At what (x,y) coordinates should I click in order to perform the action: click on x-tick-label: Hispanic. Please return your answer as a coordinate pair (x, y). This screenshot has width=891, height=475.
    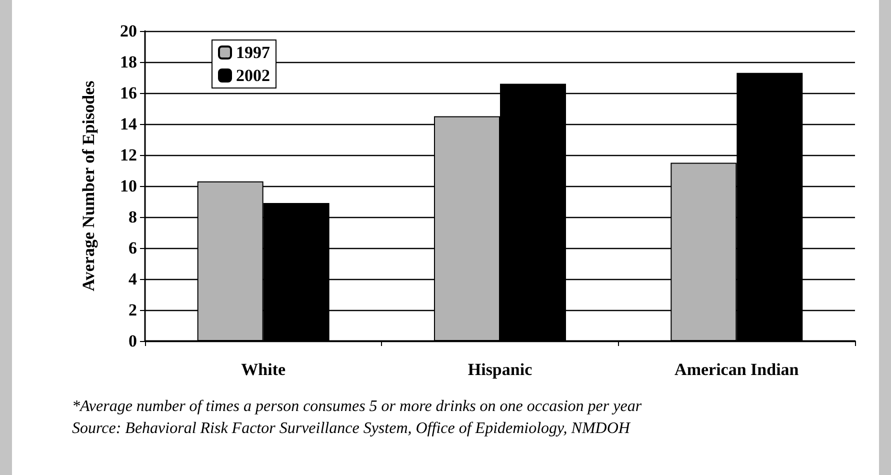
    Looking at the image, I should click on (500, 369).